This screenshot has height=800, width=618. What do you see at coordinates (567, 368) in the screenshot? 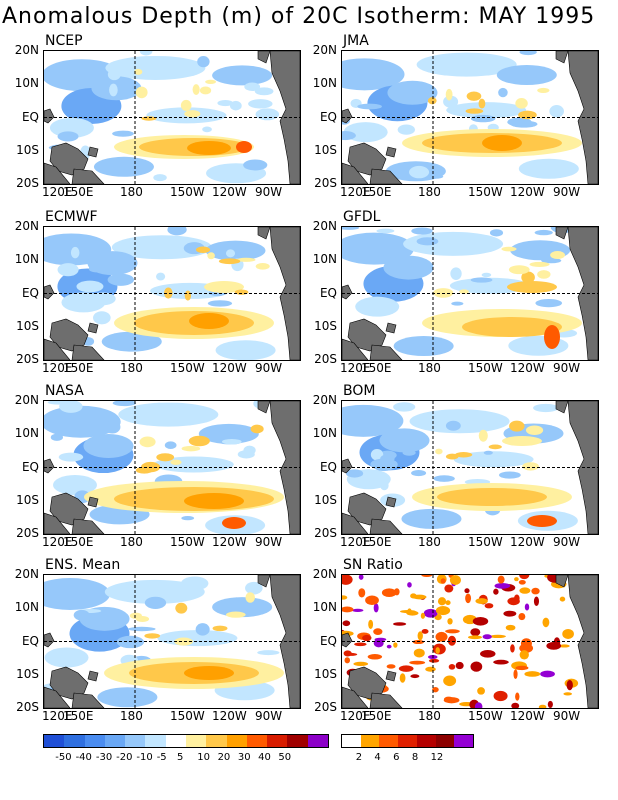
I see `lon-tick-label: 90W` at bounding box center [567, 368].